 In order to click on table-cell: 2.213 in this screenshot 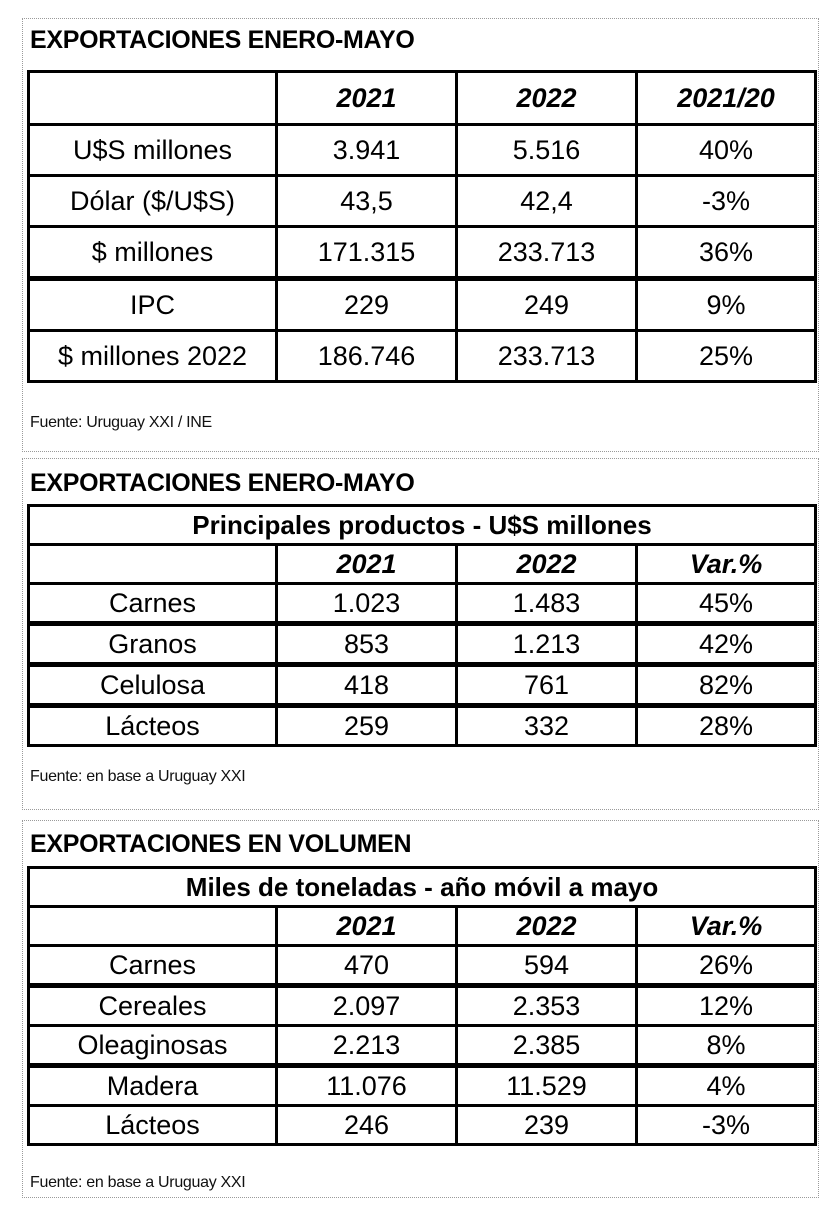, I will do `click(366, 1045)`.